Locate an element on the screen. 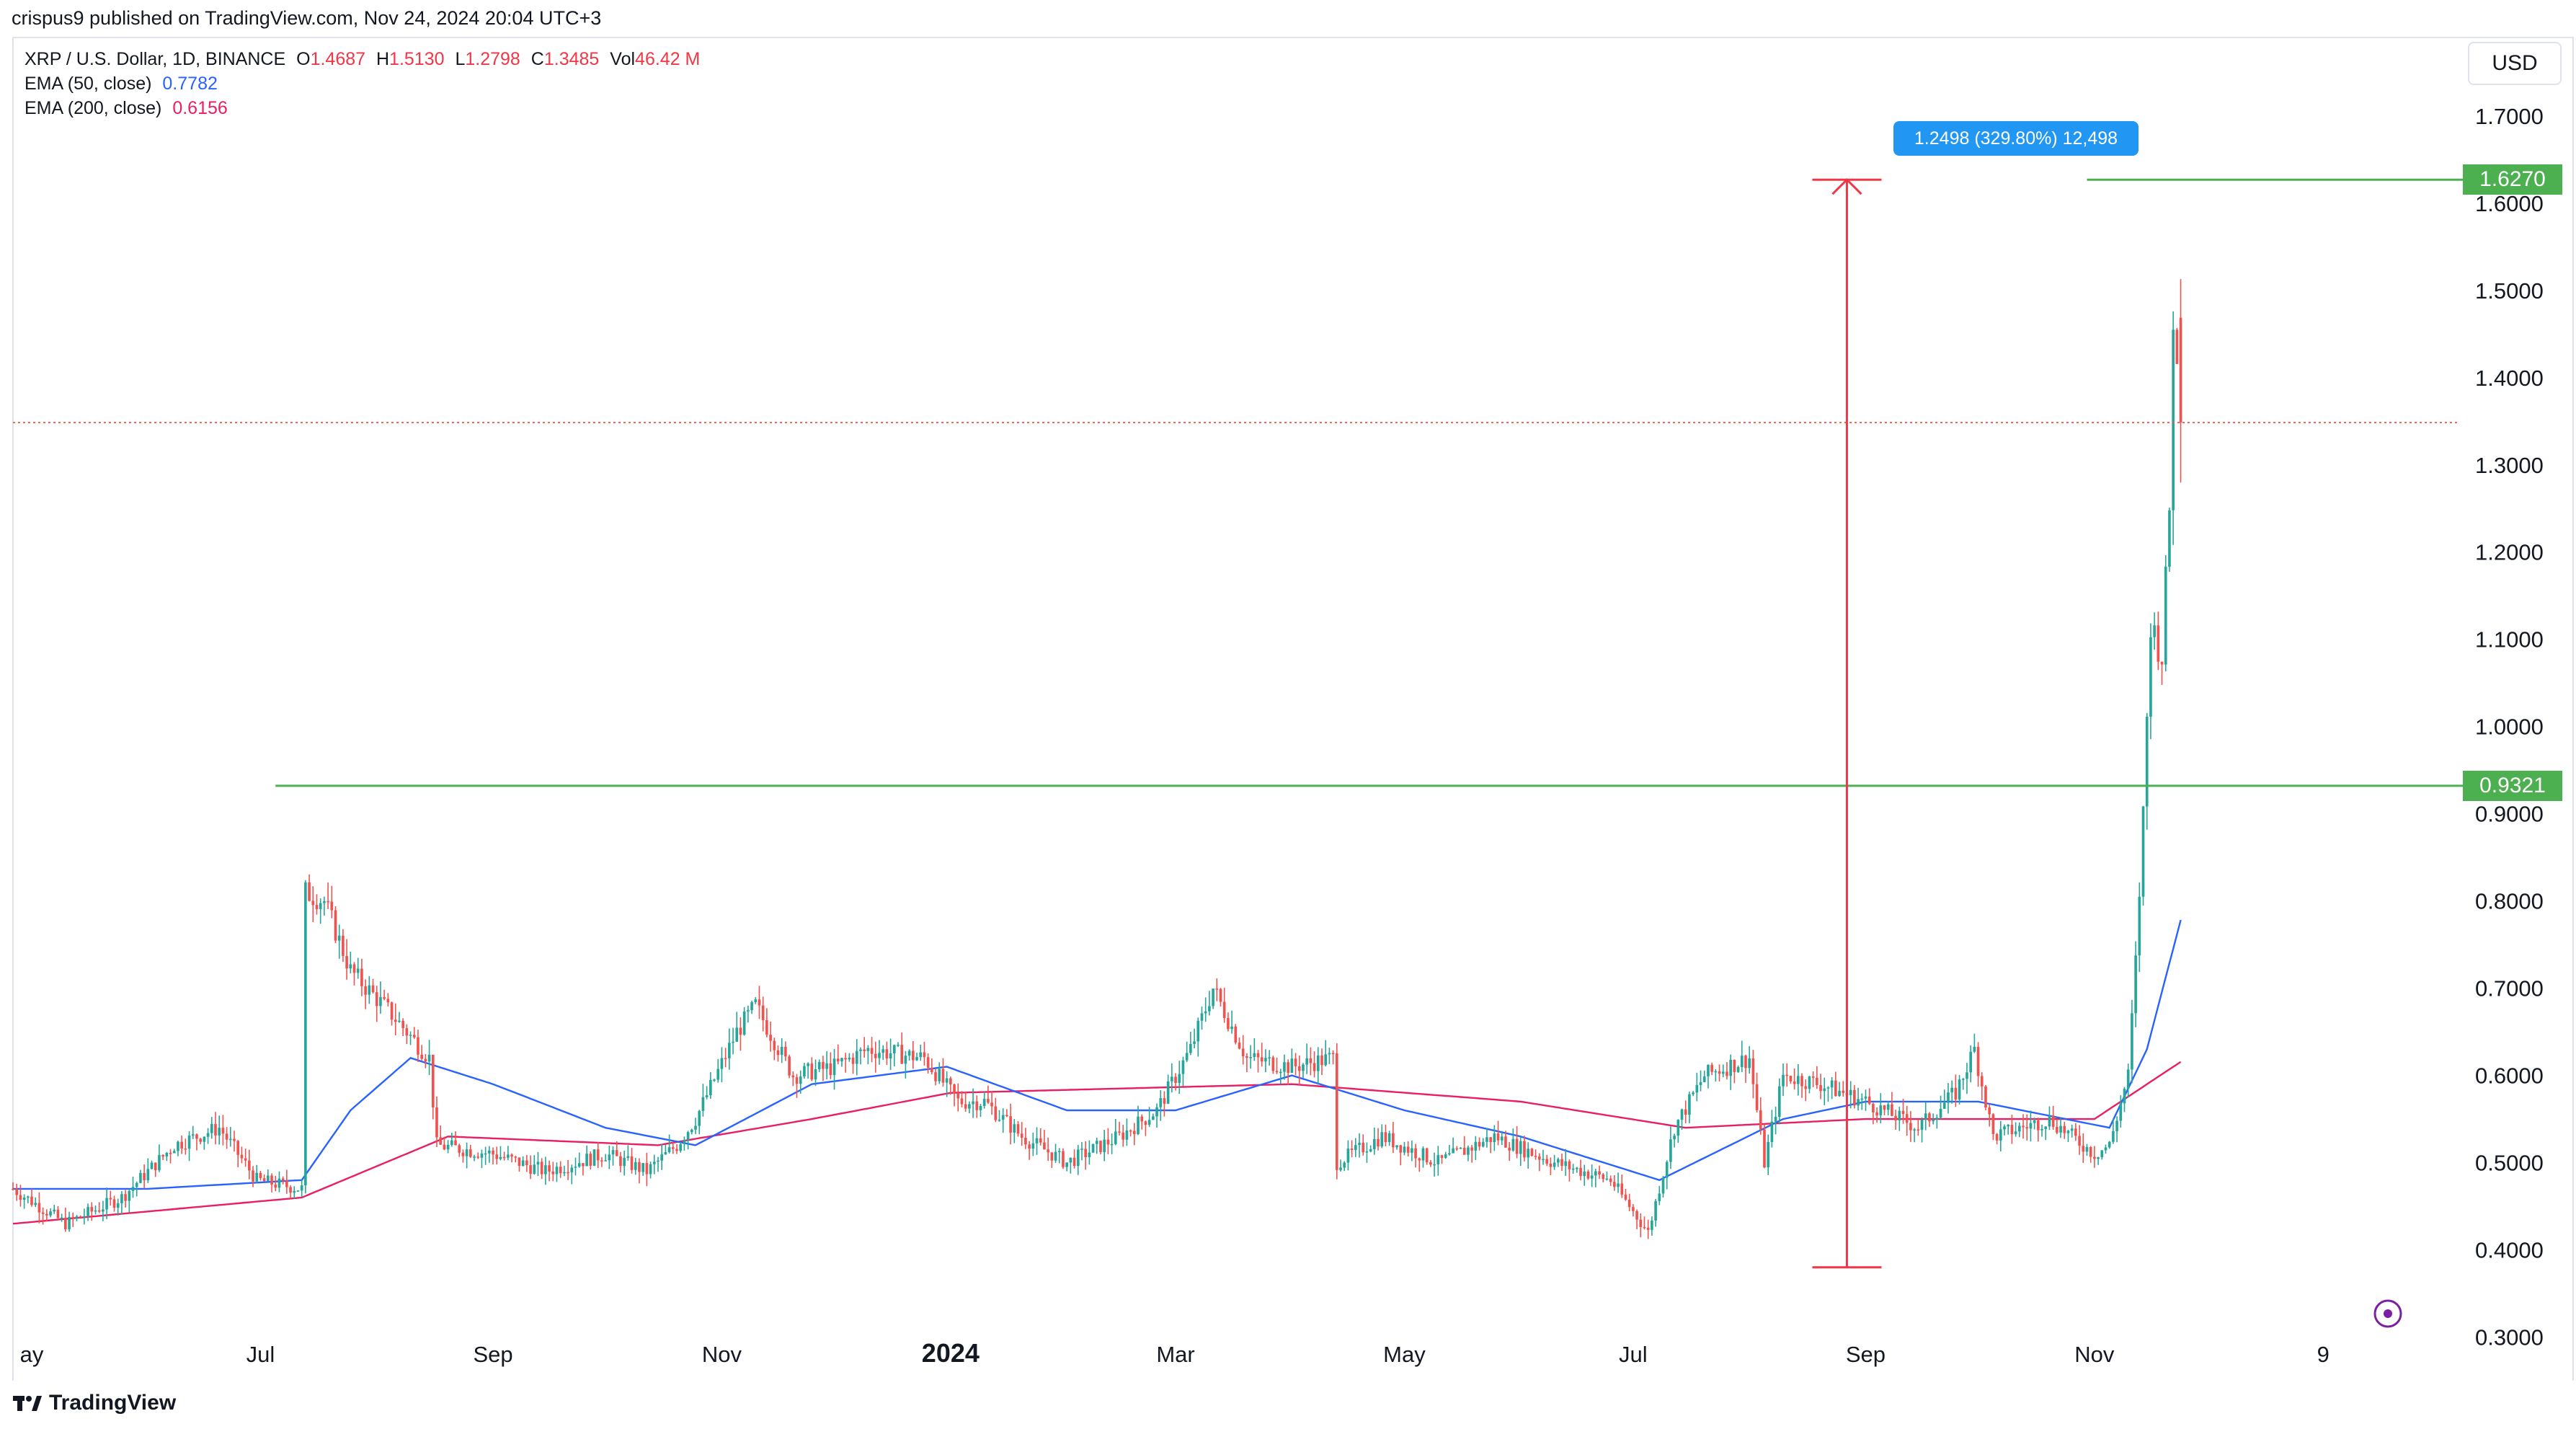 This screenshot has height=1429, width=2576. time-axis: ay Jul Sep Nov 2024 Mar May Jul Sep Nov 9 is located at coordinates (1174, 1353).